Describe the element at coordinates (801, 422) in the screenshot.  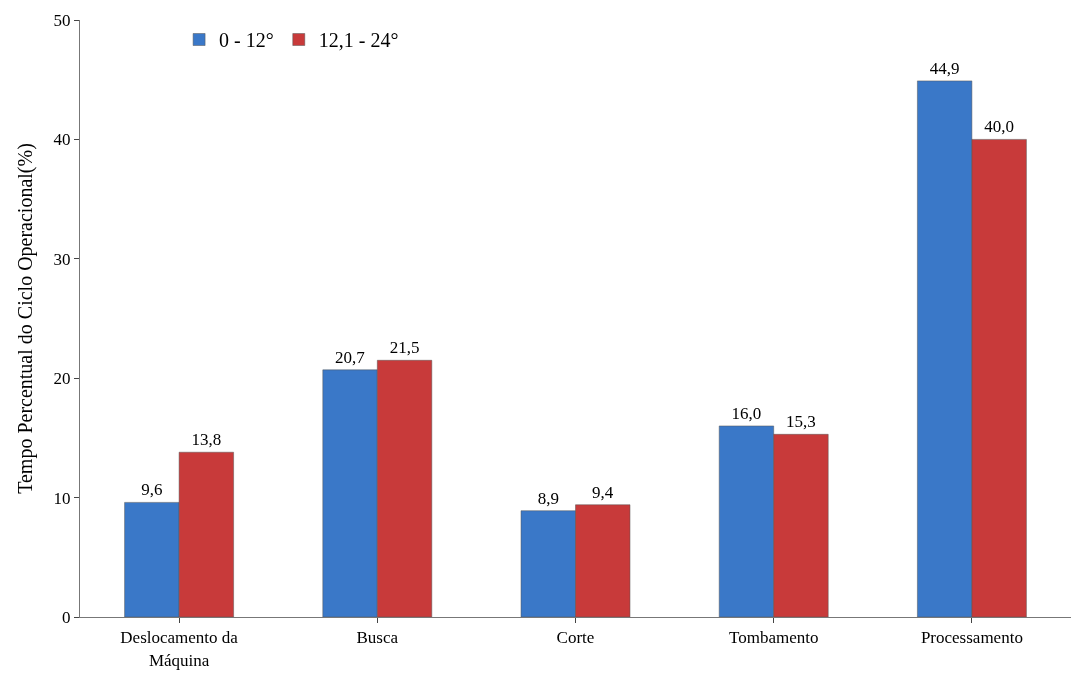
I see `data-label: 15,3` at that location.